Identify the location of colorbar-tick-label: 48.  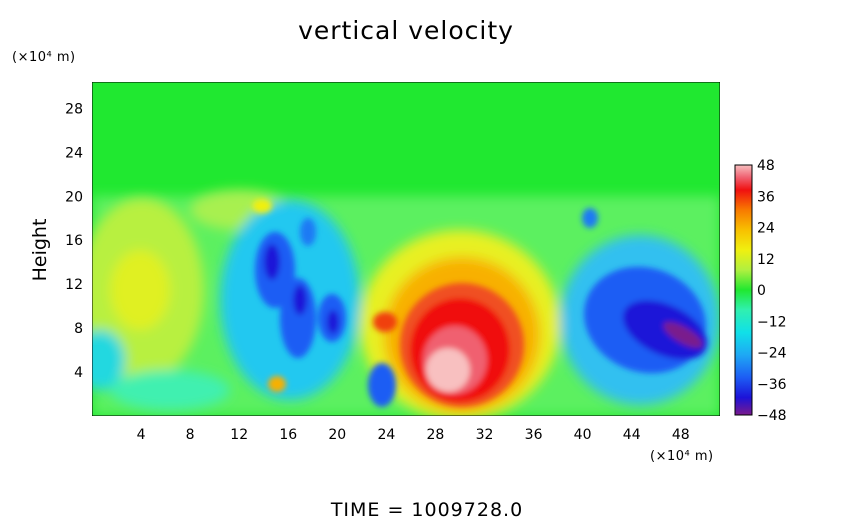
(766, 166).